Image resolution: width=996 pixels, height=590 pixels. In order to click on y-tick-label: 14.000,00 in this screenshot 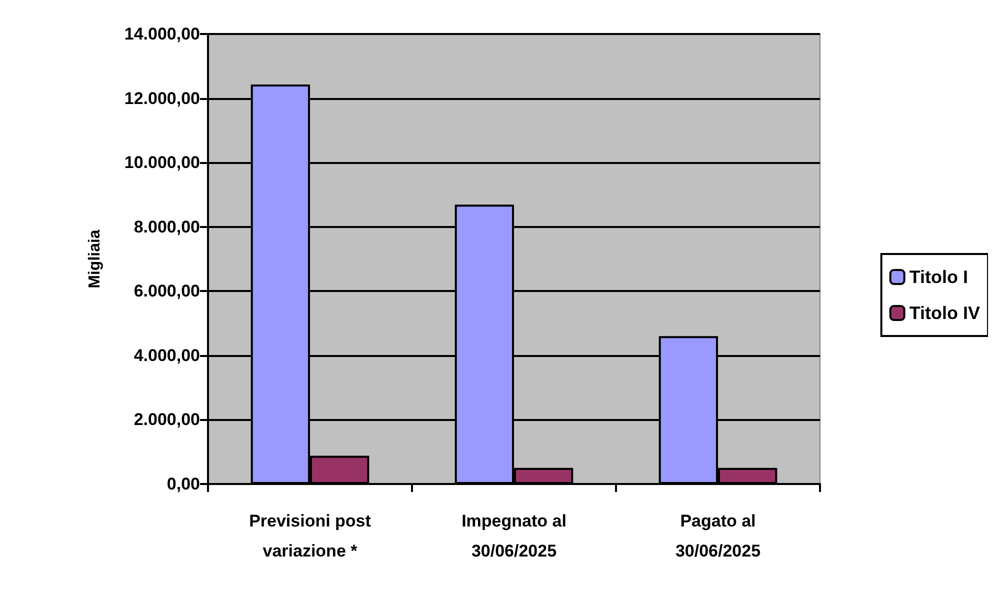, I will do `click(162, 34)`.